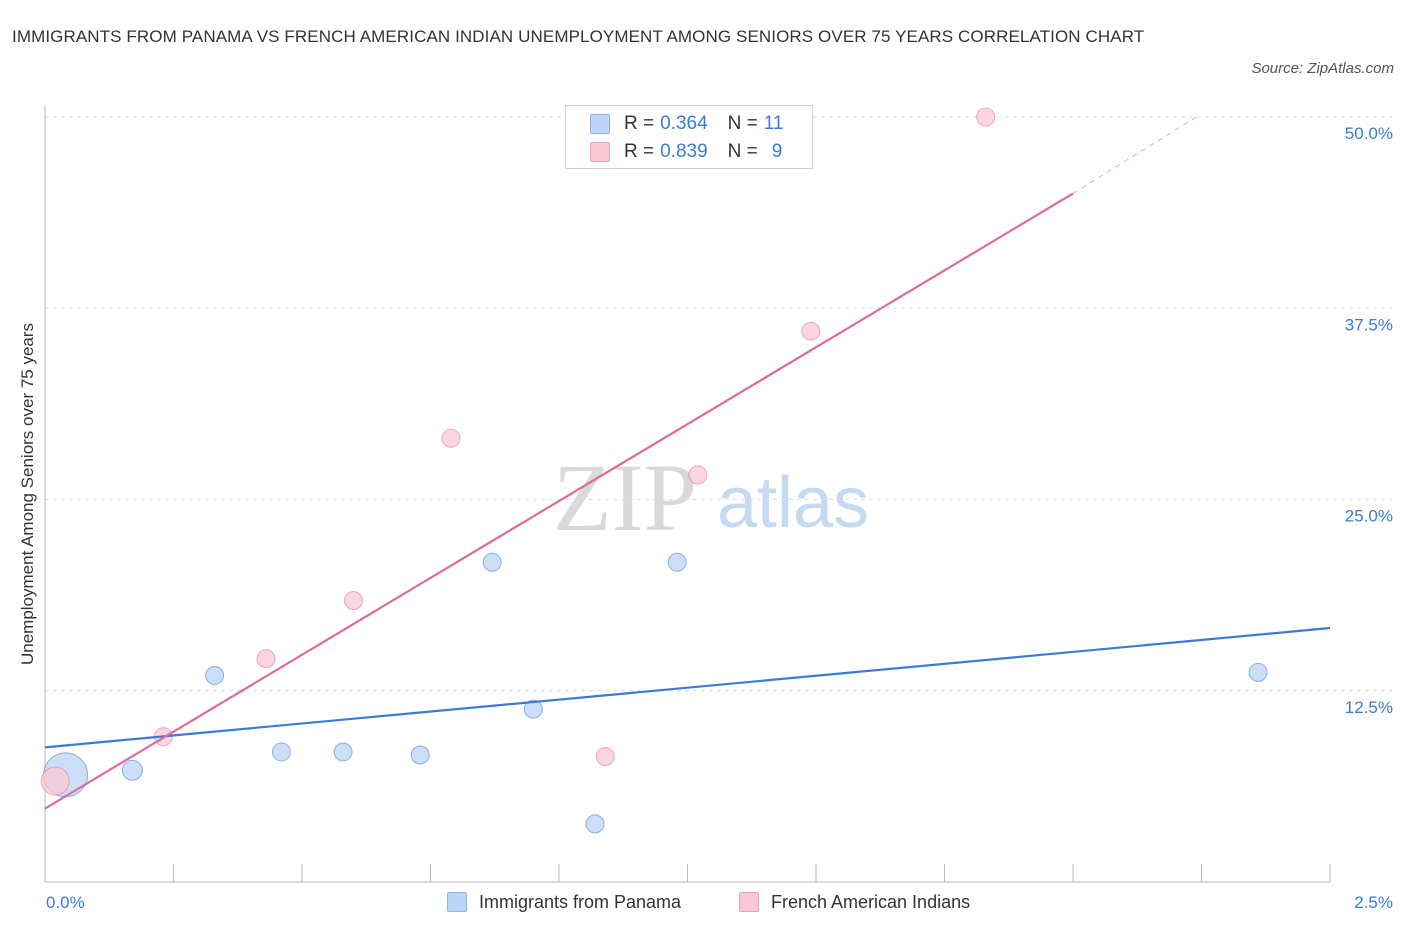  I want to click on y-tick-label: 37.5%, so click(1369, 324).